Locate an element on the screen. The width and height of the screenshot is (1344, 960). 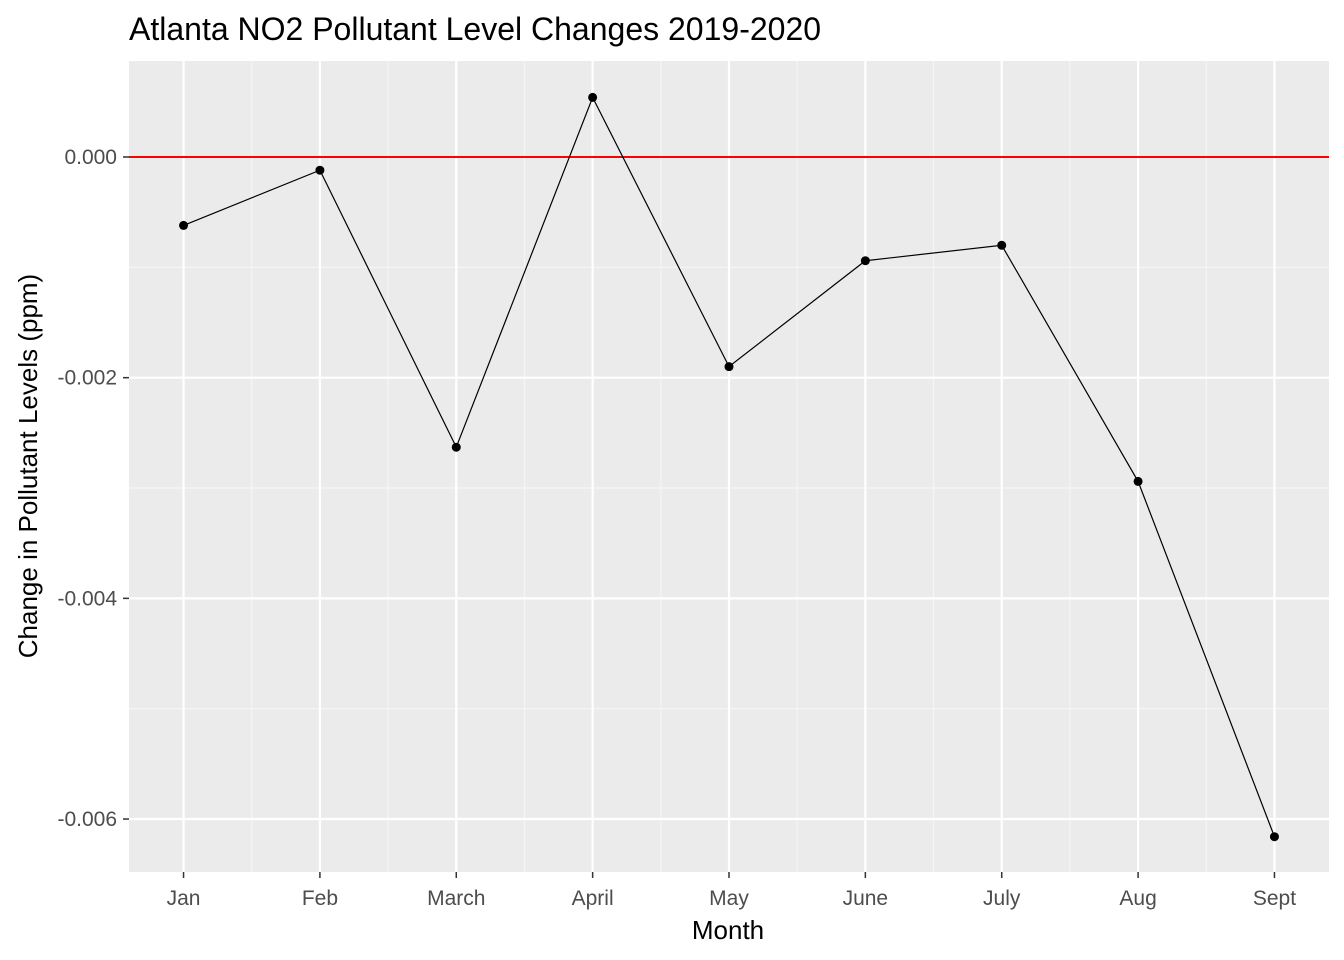
x-tick-label: Aug is located at coordinates (1137, 898).